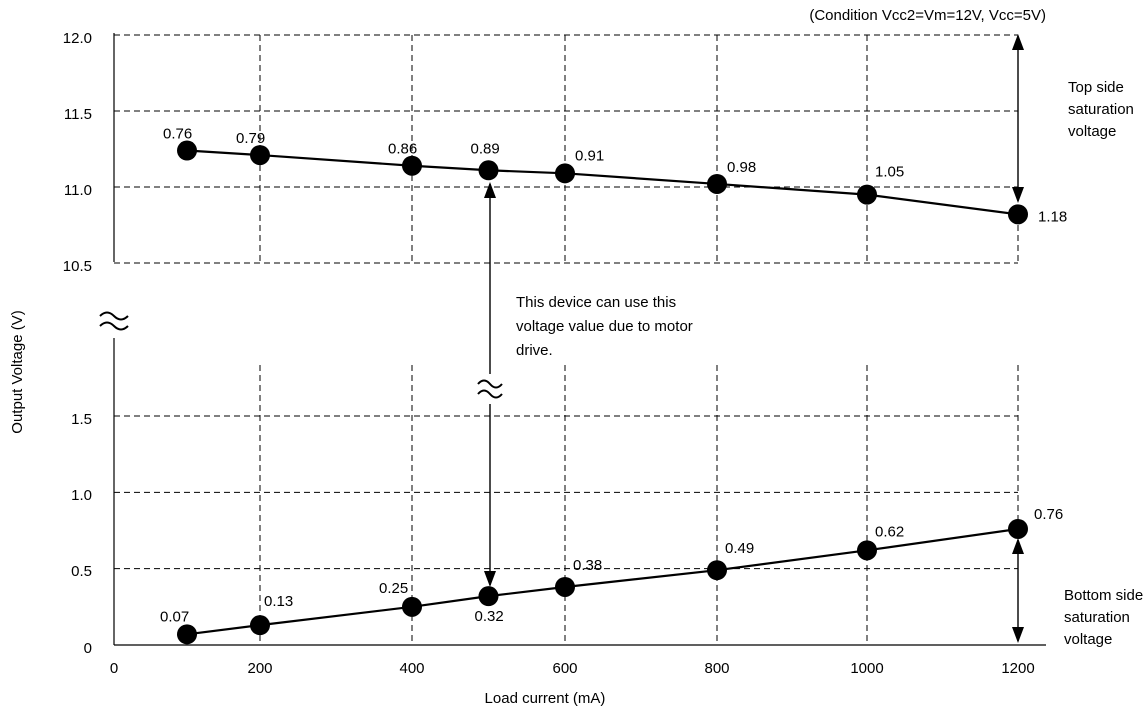 The width and height of the screenshot is (1146, 713). What do you see at coordinates (81, 419) in the screenshot?
I see `y-tick-label: 1.5` at bounding box center [81, 419].